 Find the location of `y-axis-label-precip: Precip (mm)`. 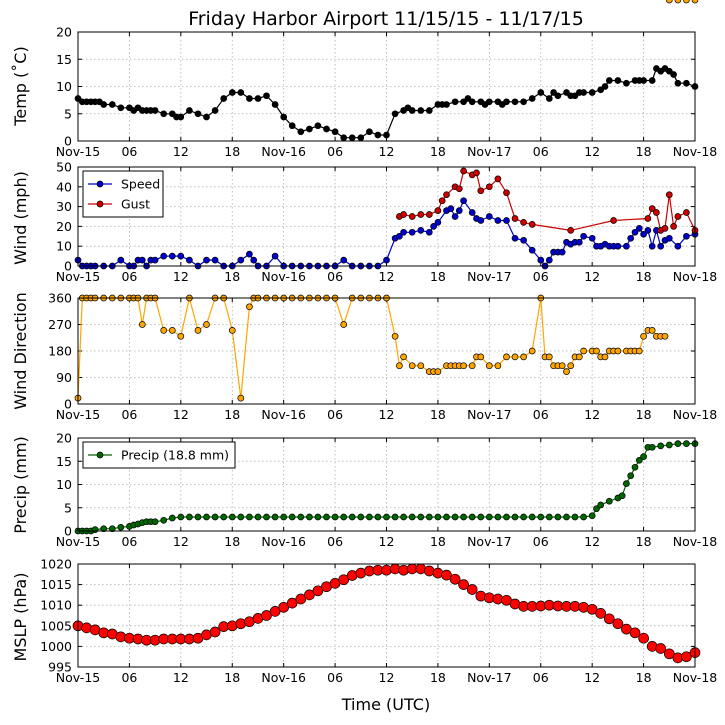

y-axis-label-precip: Precip (mm) is located at coordinates (20, 485).